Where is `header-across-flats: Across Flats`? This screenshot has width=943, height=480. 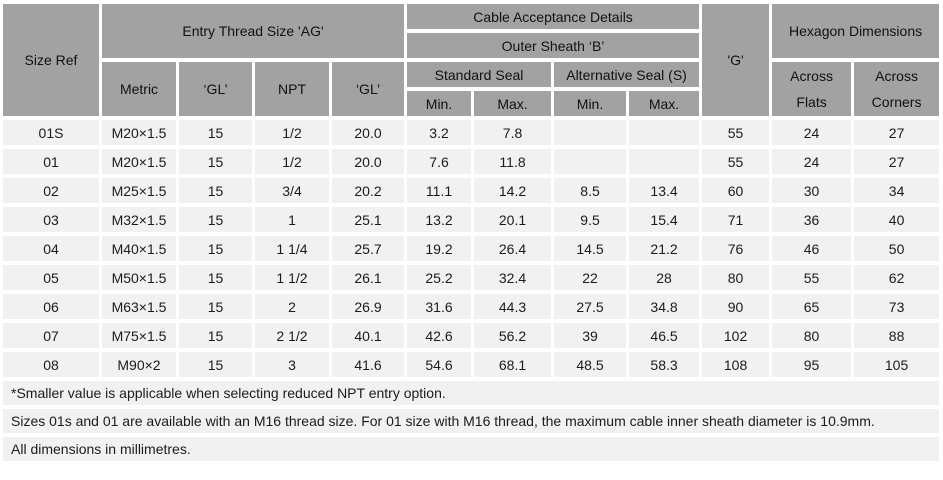 header-across-flats: Across Flats is located at coordinates (812, 89).